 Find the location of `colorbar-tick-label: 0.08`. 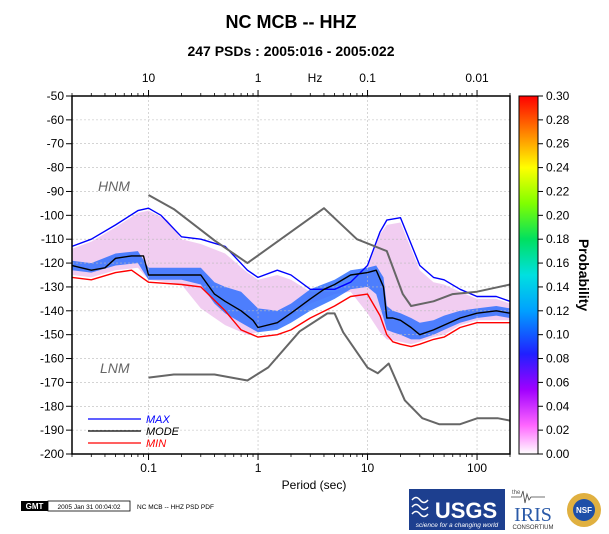

colorbar-tick-label: 0.08 is located at coordinates (558, 359).